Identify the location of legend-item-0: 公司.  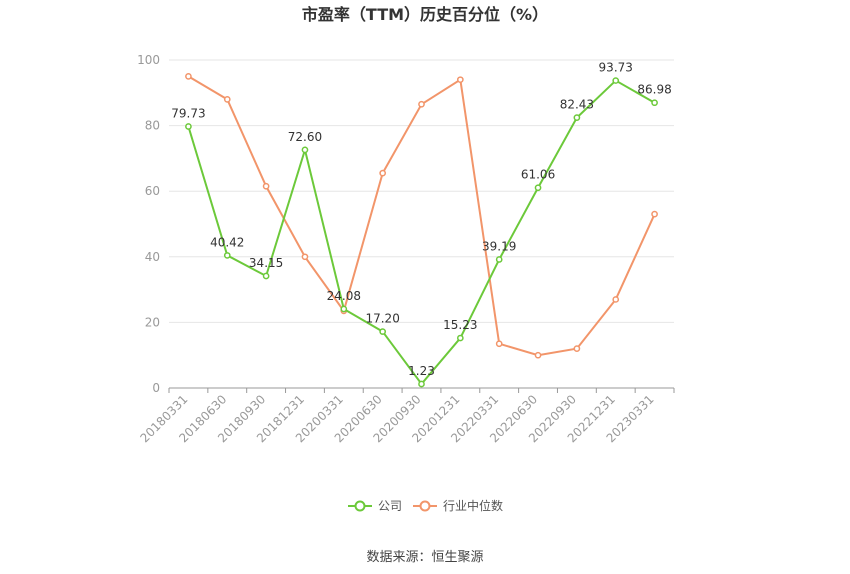
(375, 506).